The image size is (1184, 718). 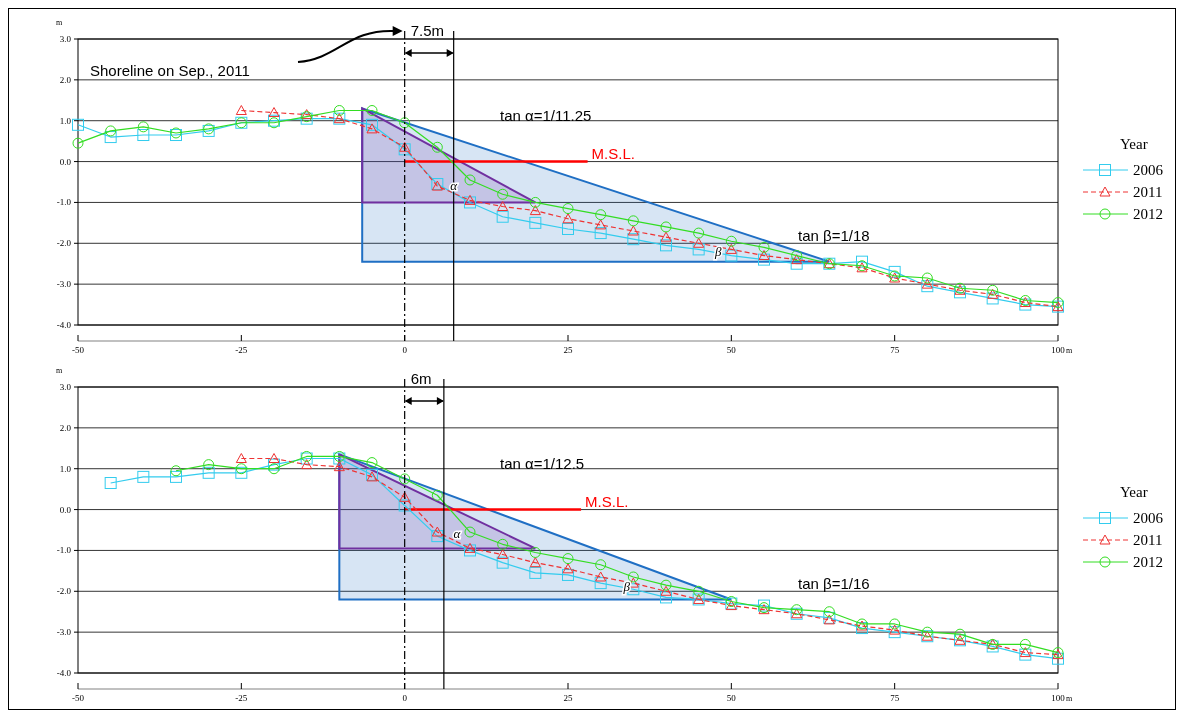 I want to click on text: 7.5m, so click(x=427, y=30).